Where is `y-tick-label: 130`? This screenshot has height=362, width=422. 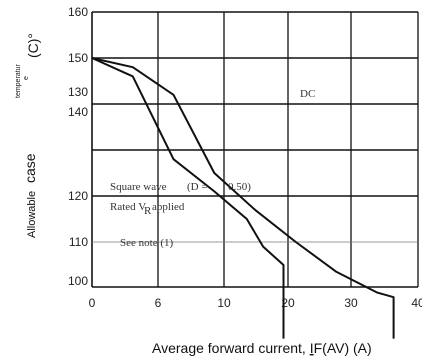
y-tick-label: 130 is located at coordinates (78, 92).